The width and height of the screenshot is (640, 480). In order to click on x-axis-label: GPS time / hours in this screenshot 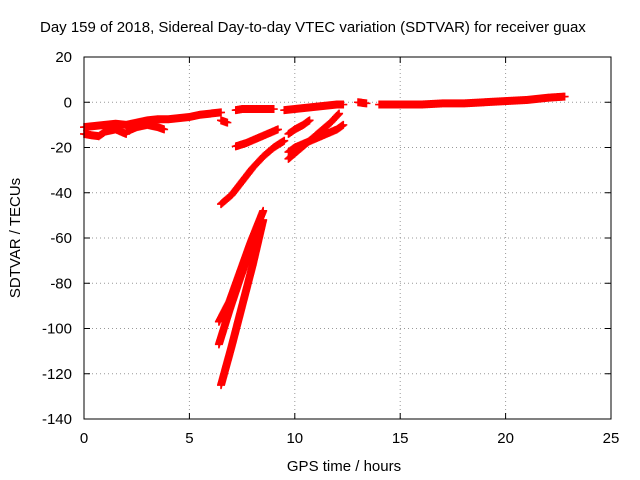, I will do `click(344, 466)`.